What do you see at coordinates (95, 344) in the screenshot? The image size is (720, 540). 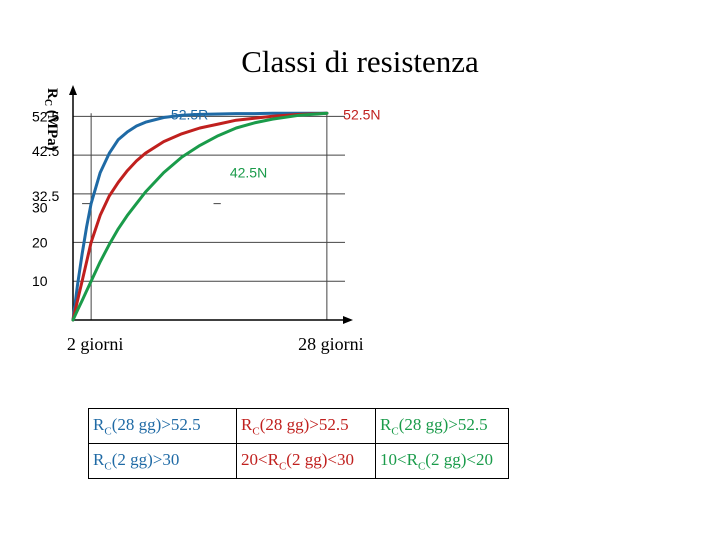 I see `x-tick-label-2-giorni: 2 giorni` at bounding box center [95, 344].